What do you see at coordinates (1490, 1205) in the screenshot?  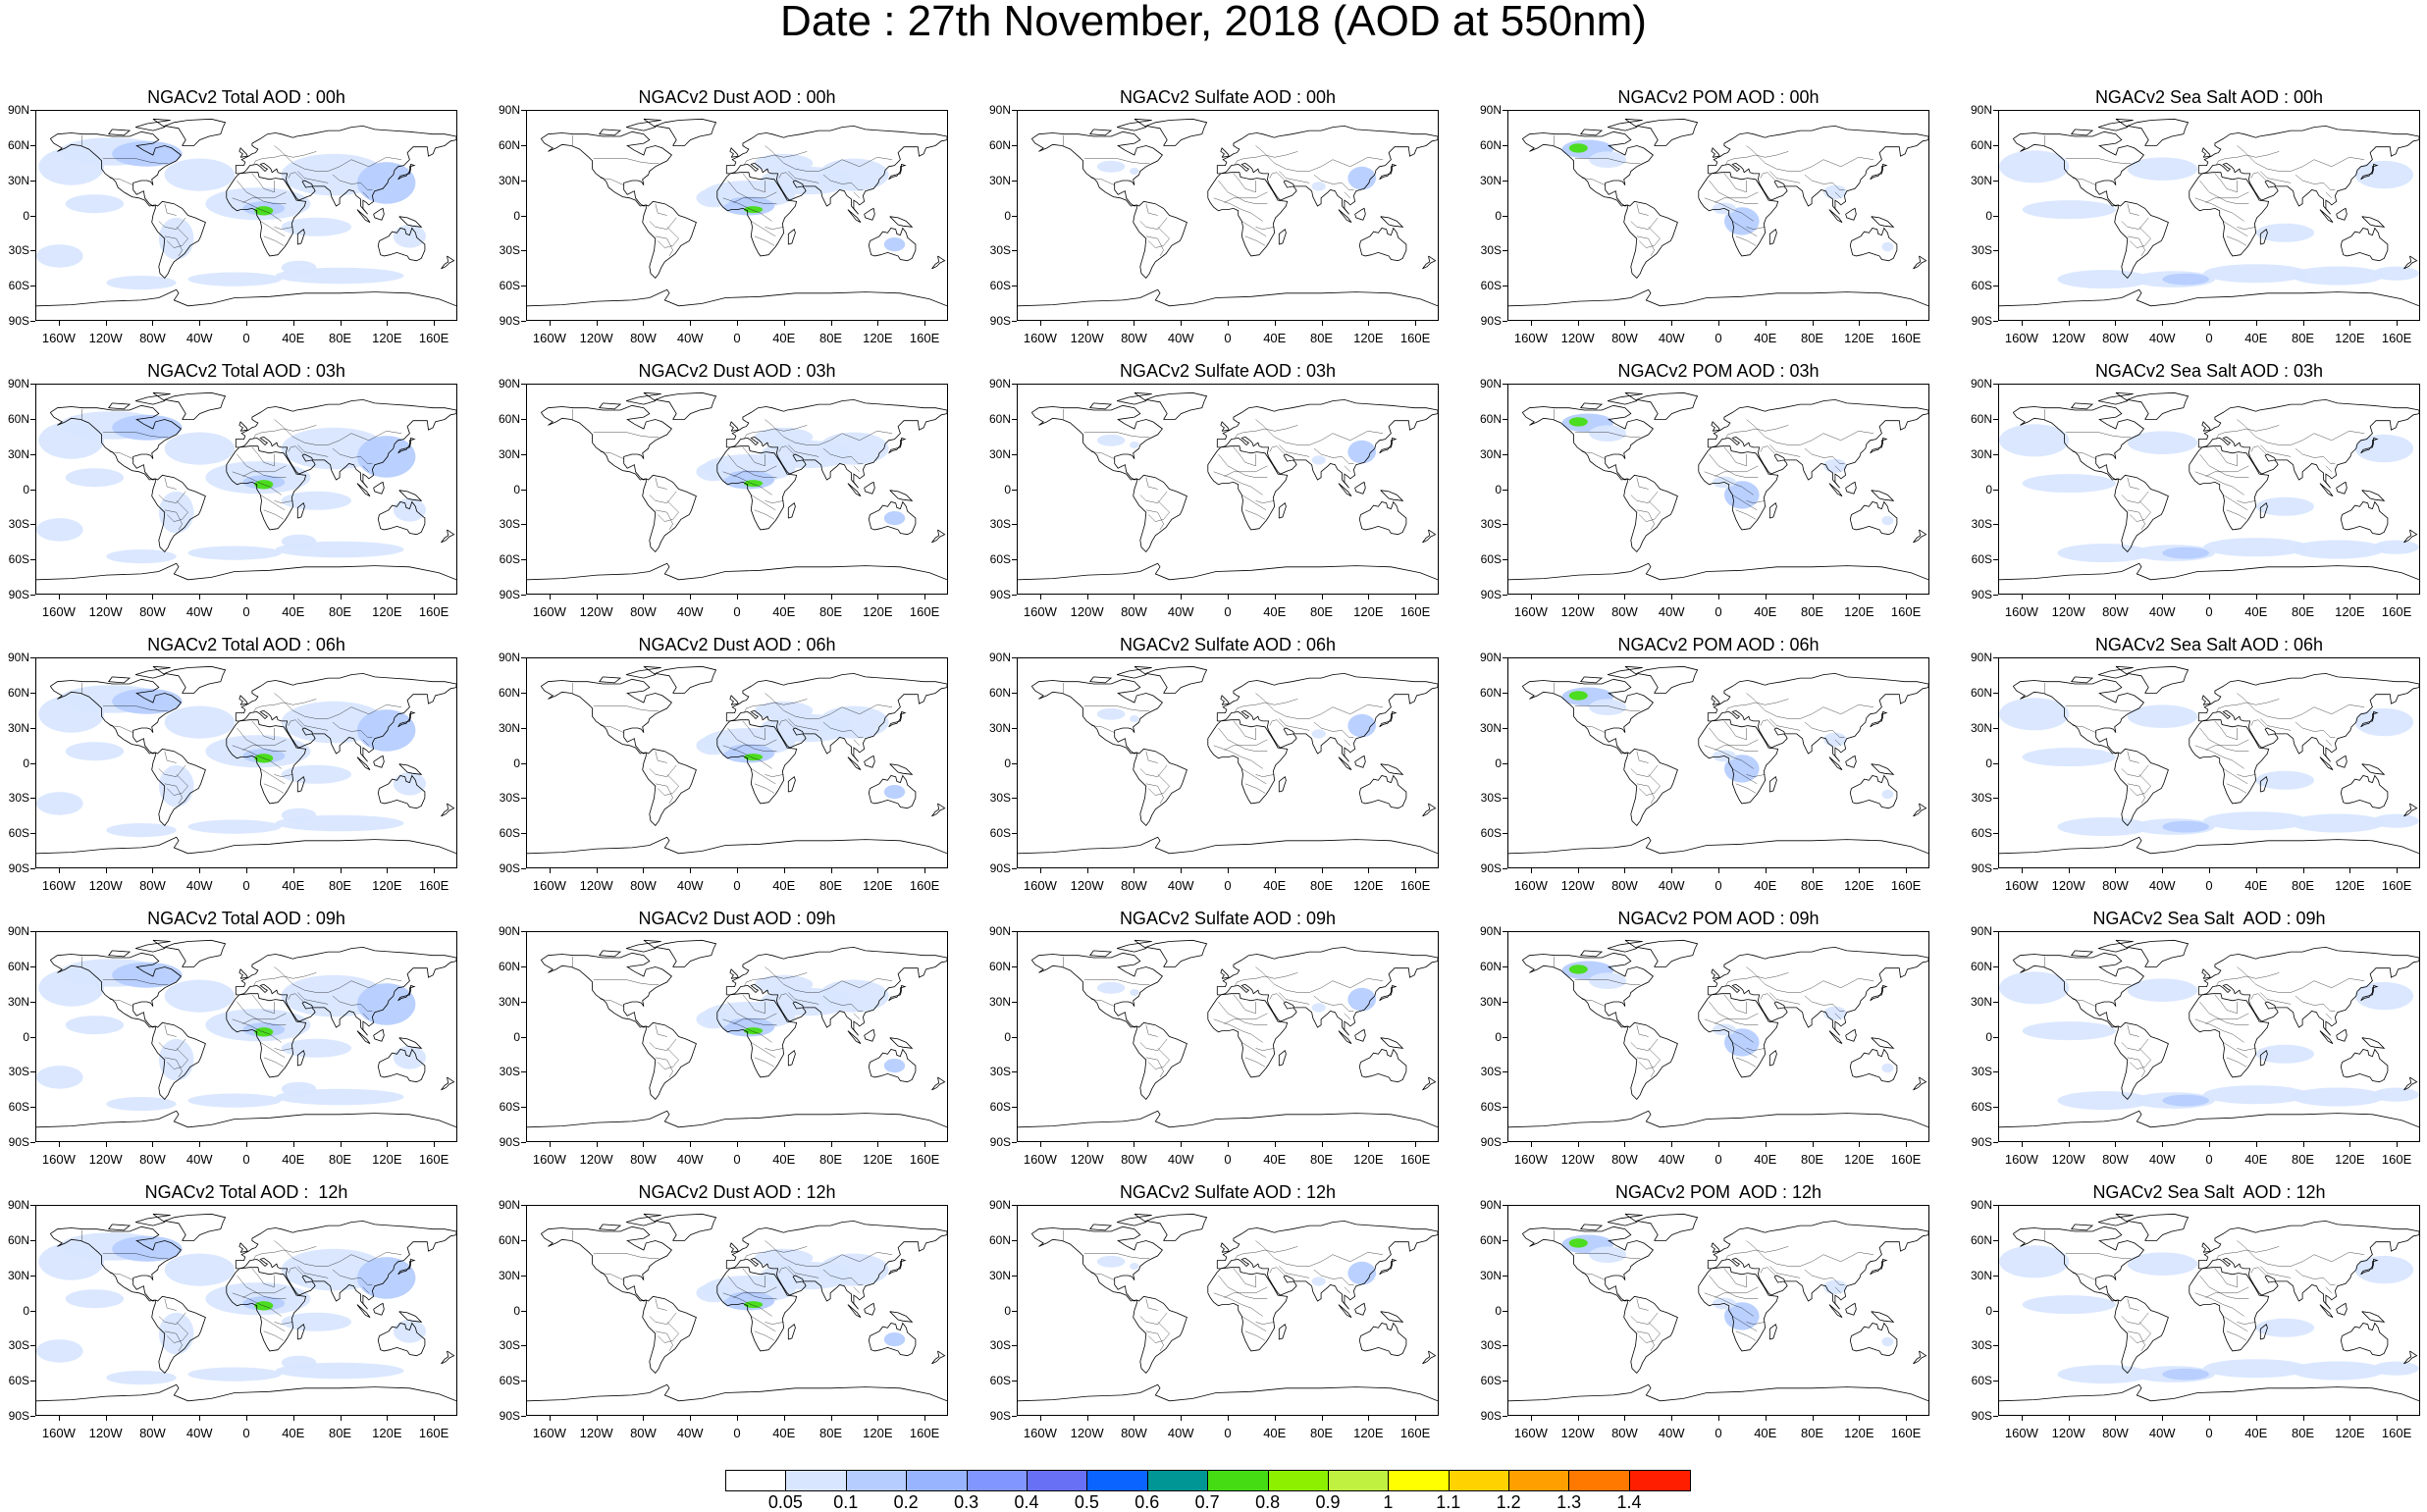 I see `lat-tick-label: 90N` at bounding box center [1490, 1205].